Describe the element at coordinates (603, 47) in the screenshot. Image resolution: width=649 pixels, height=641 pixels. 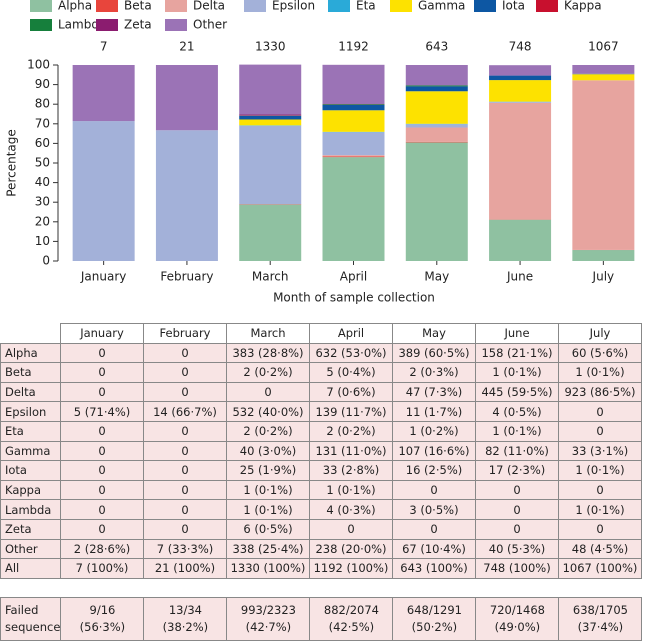
I see `bar-total: 1067` at that location.